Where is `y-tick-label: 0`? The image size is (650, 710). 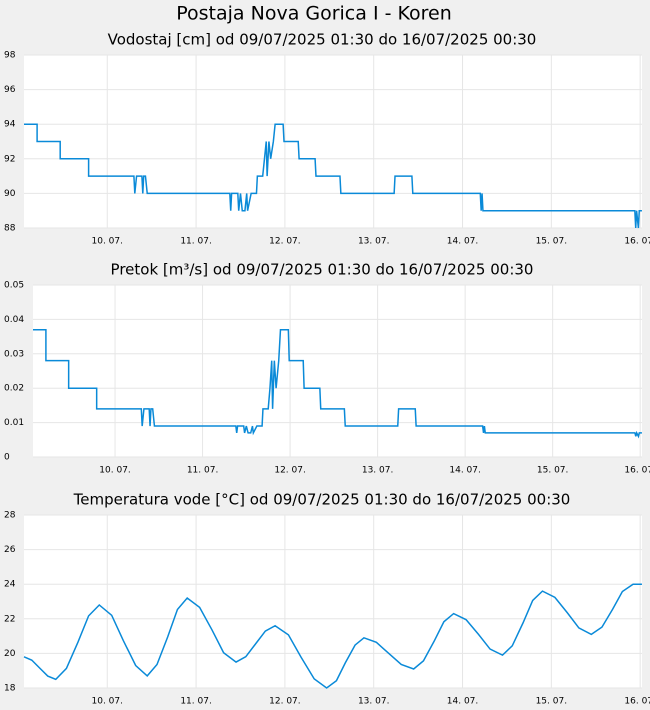
y-tick-label: 0 is located at coordinates (7, 458).